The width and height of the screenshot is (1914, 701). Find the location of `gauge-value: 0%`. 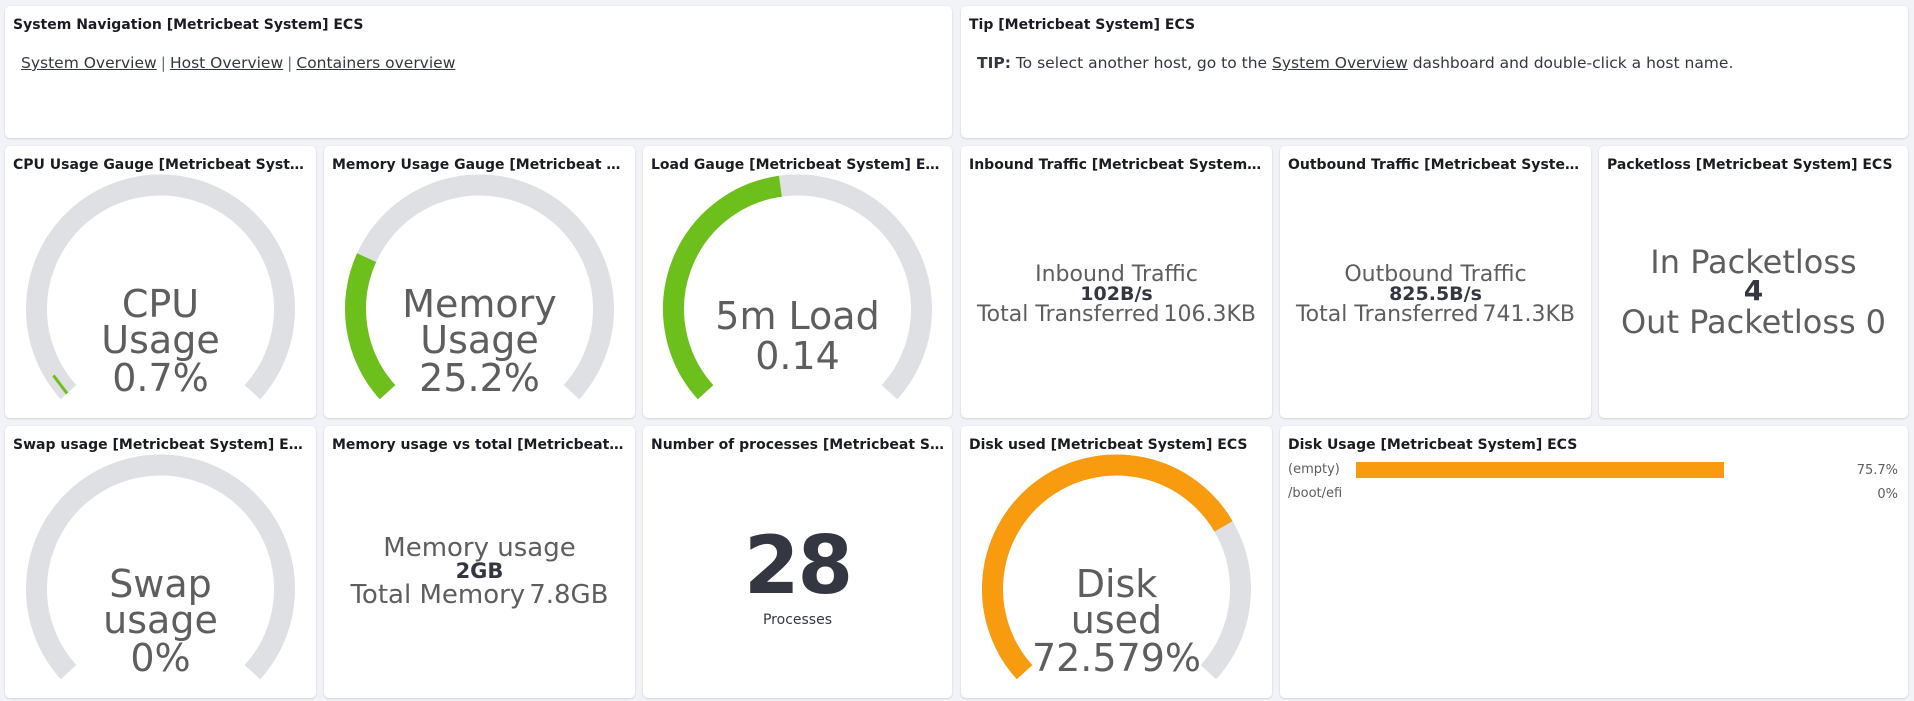

gauge-value: 0% is located at coordinates (160, 658).